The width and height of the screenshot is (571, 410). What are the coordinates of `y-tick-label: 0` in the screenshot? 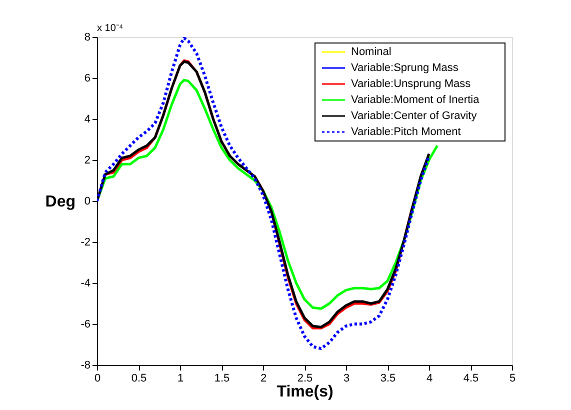 It's located at (87, 202).